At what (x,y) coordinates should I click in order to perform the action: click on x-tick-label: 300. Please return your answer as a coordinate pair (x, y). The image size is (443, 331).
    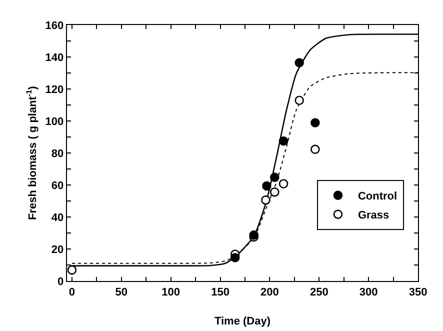
    Looking at the image, I should click on (368, 292).